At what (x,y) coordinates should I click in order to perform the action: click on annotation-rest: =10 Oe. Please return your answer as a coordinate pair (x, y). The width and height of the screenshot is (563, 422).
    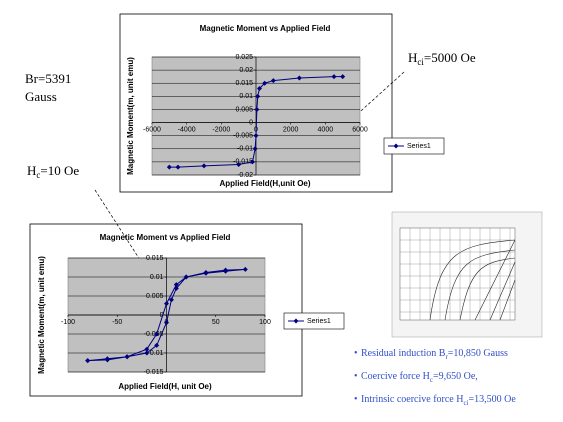
    Looking at the image, I should click on (59, 170).